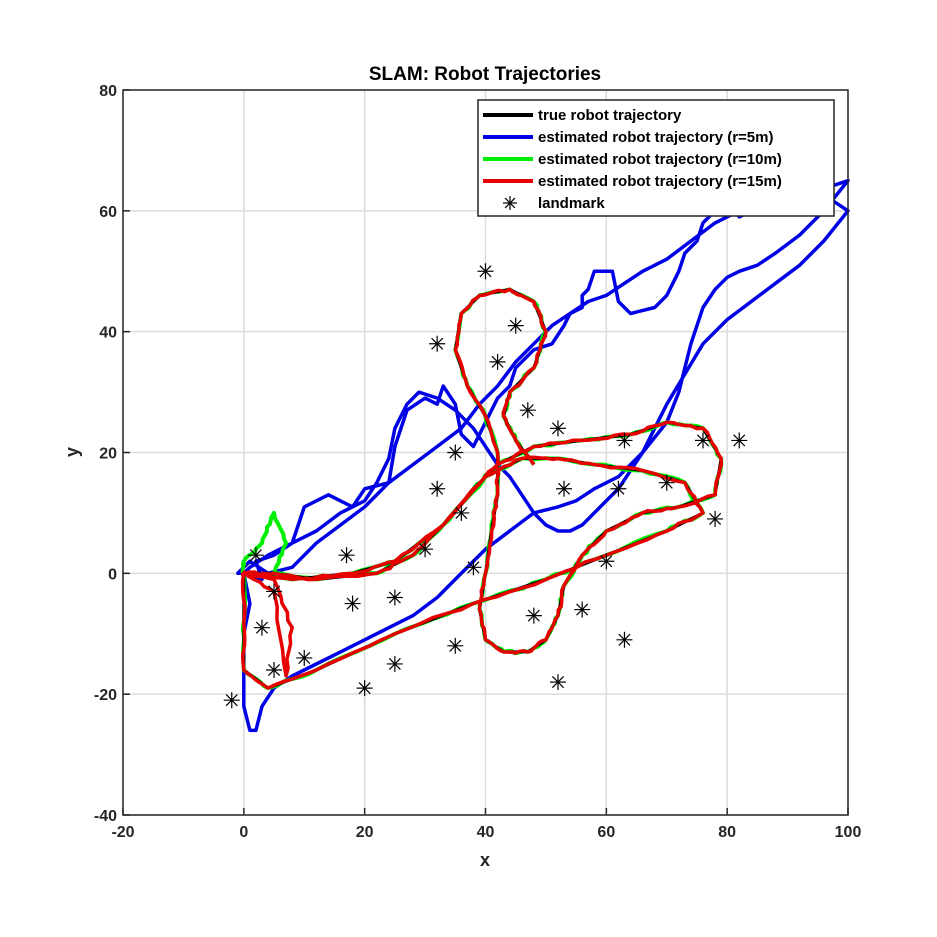 The width and height of the screenshot is (937, 937). I want to click on legend-label-4: landmark, so click(571, 203).